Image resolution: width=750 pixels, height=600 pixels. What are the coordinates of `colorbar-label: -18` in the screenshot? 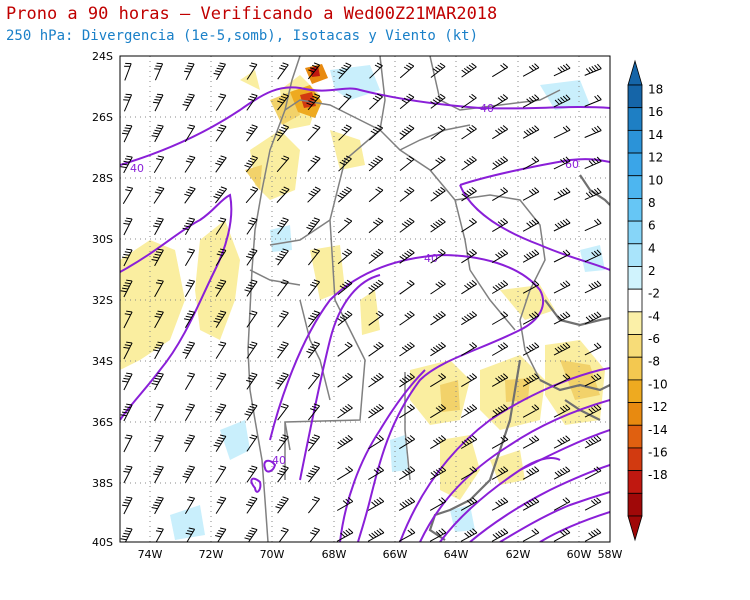 It's located at (658, 475).